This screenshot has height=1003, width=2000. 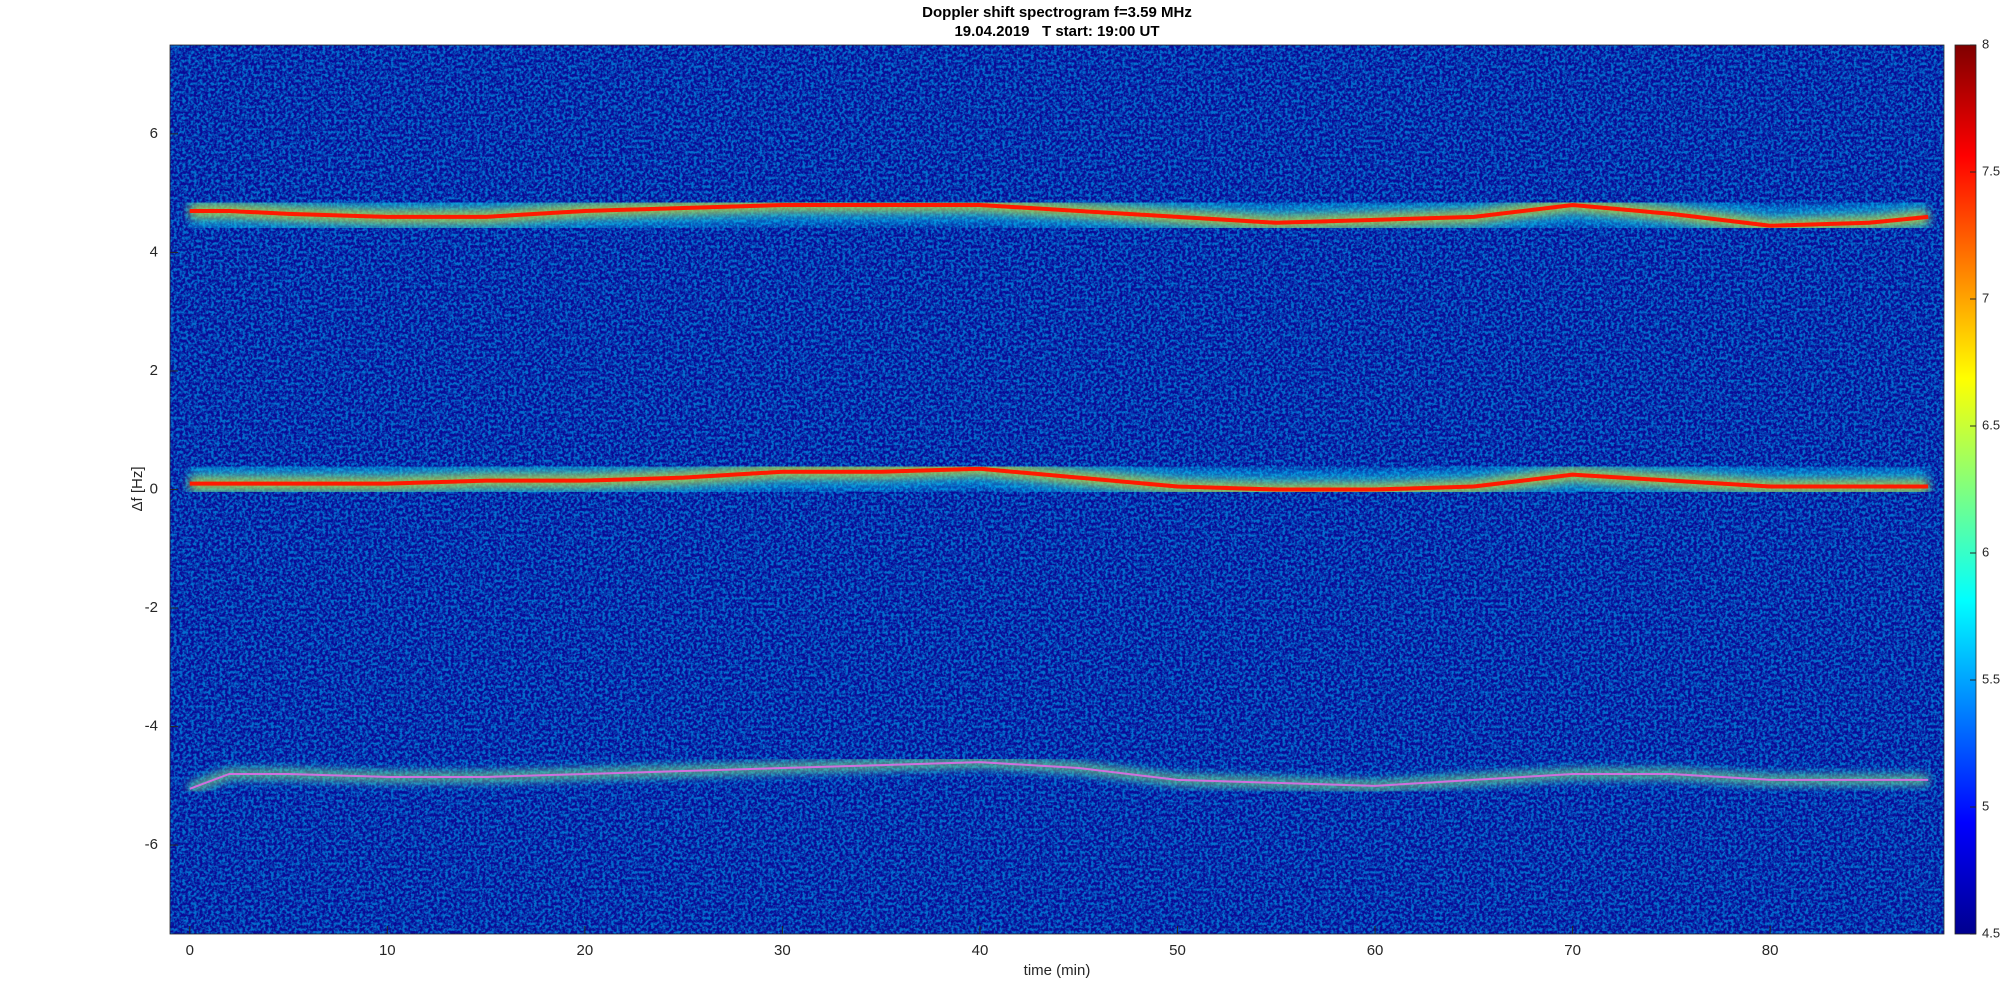 What do you see at coordinates (1057, 970) in the screenshot?
I see `x-axis-label: time (min)` at bounding box center [1057, 970].